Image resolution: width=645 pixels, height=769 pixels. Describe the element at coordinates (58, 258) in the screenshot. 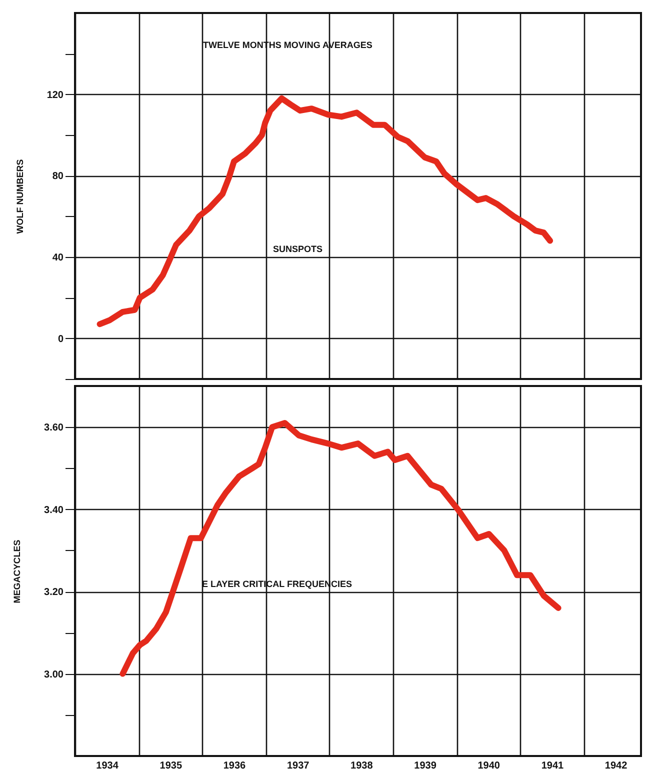

I see `y-tick-label: 40` at that location.